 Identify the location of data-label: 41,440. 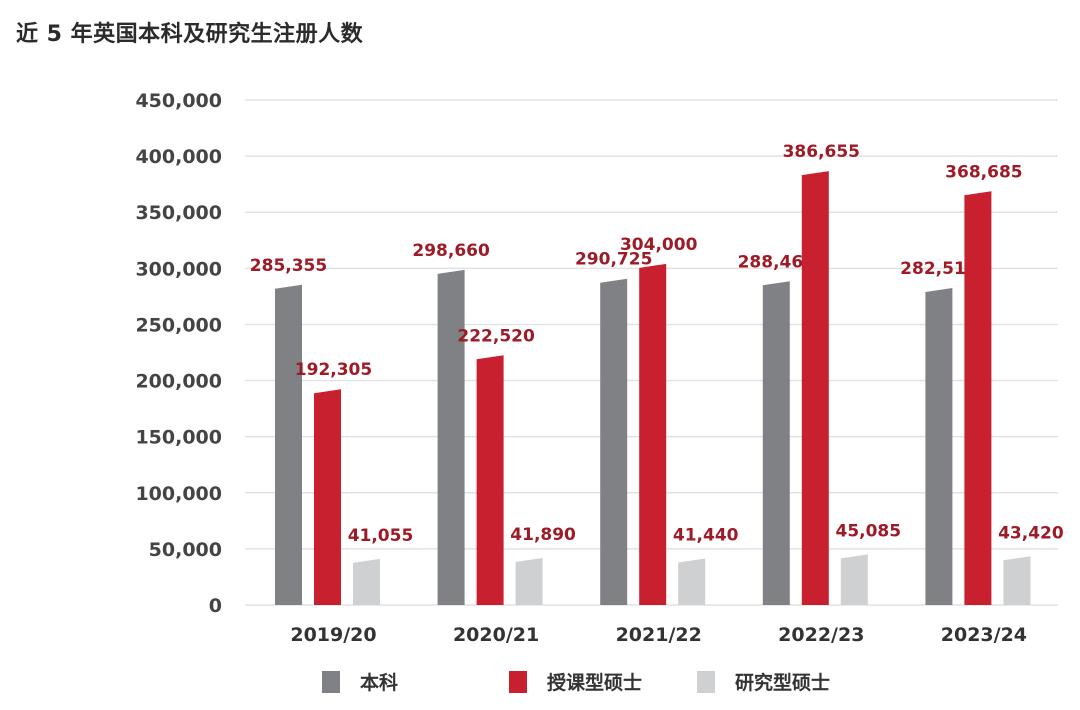
(706, 535).